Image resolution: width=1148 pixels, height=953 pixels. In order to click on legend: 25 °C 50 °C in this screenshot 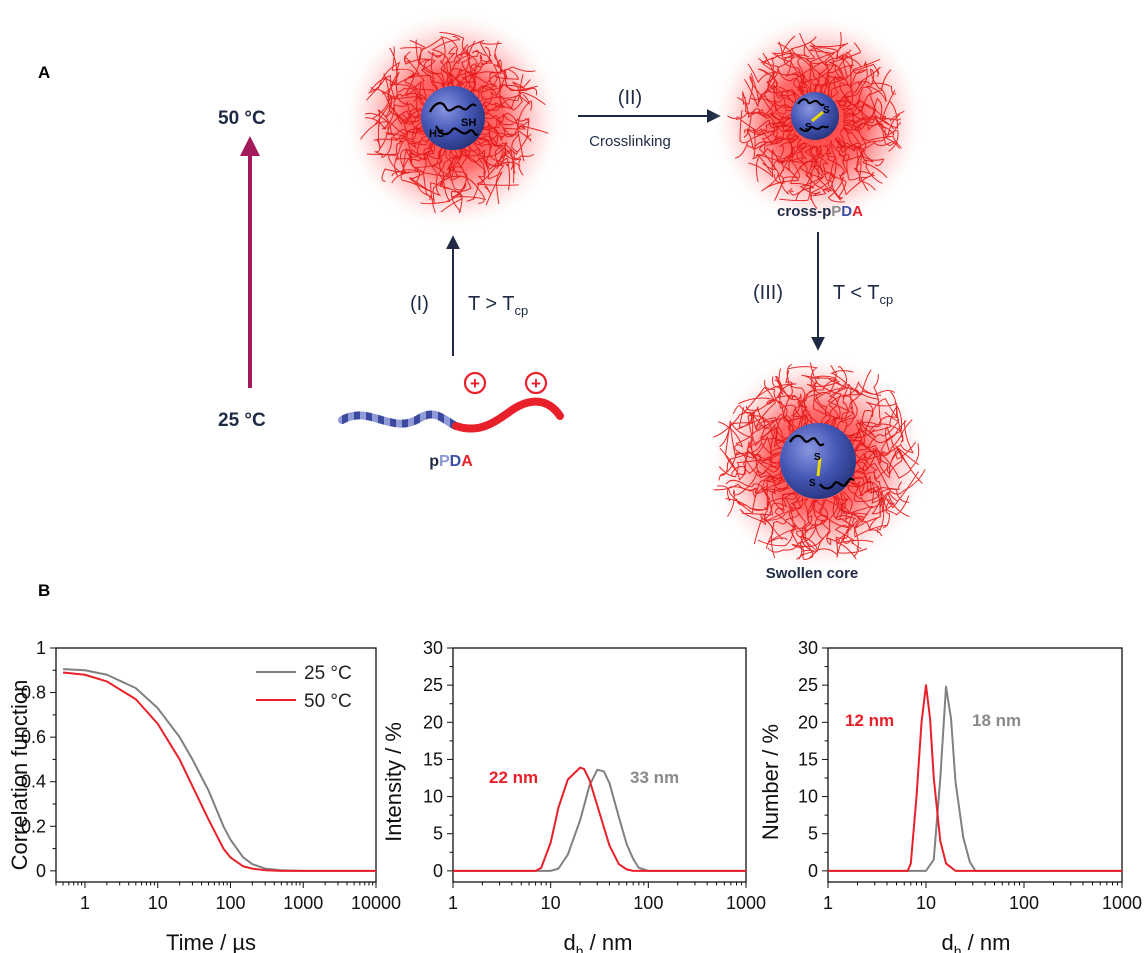, I will do `click(304, 687)`.